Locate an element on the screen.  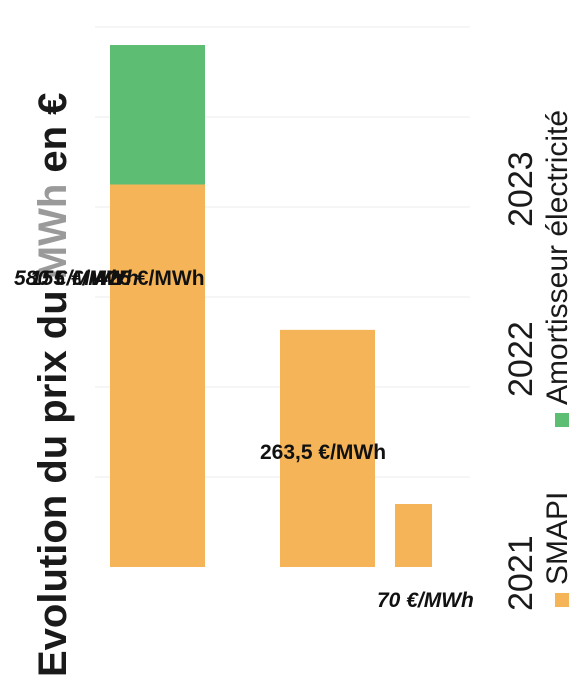
chart-title-part-2: MWh is located at coordinates (53, 232).